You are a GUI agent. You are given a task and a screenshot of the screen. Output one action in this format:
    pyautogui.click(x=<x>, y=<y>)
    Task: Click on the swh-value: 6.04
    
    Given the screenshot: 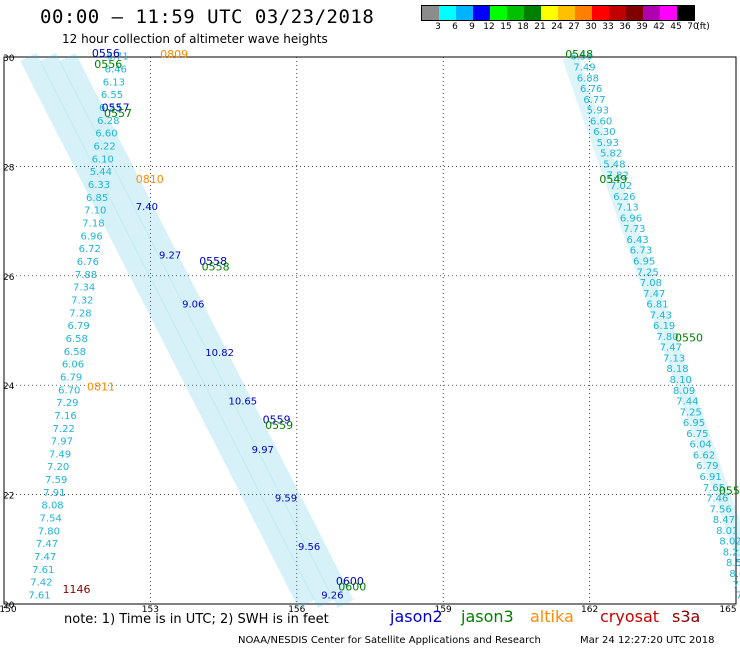 What is the action you would take?
    pyautogui.click(x=701, y=445)
    